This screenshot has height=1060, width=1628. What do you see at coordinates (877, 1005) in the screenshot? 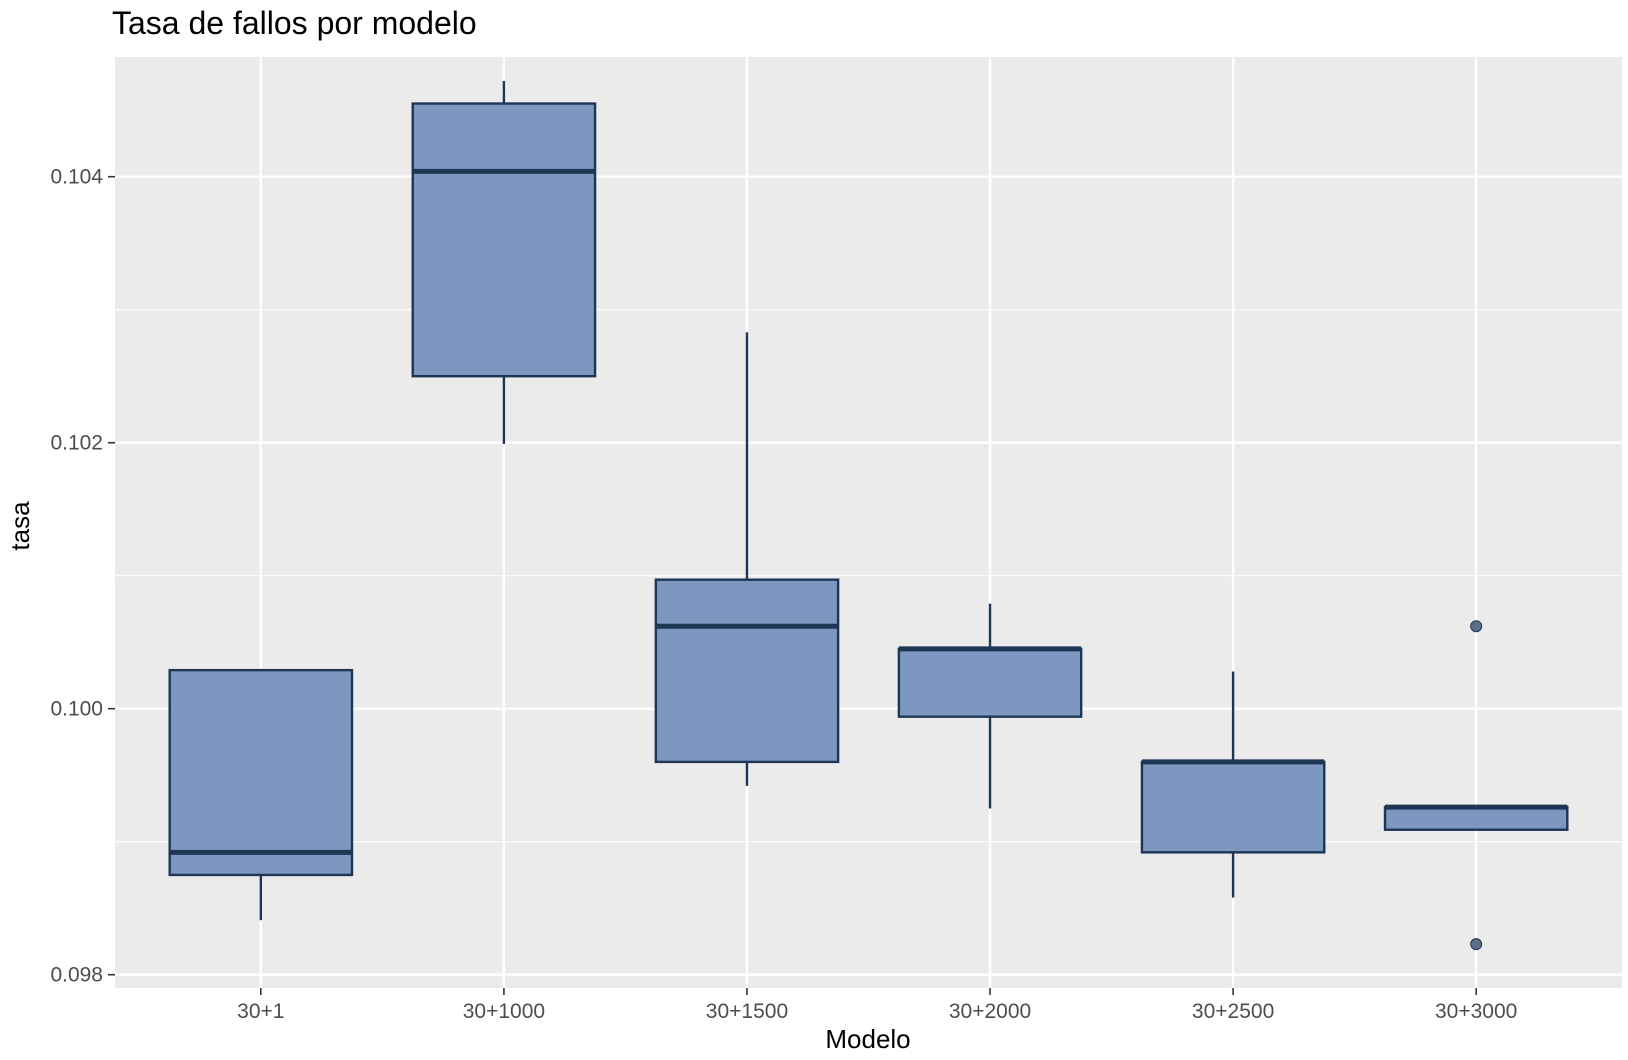
I see `x-axis: 30+1 30+1000 30+1500 30+2000 30+2500 30+3000` at bounding box center [877, 1005].